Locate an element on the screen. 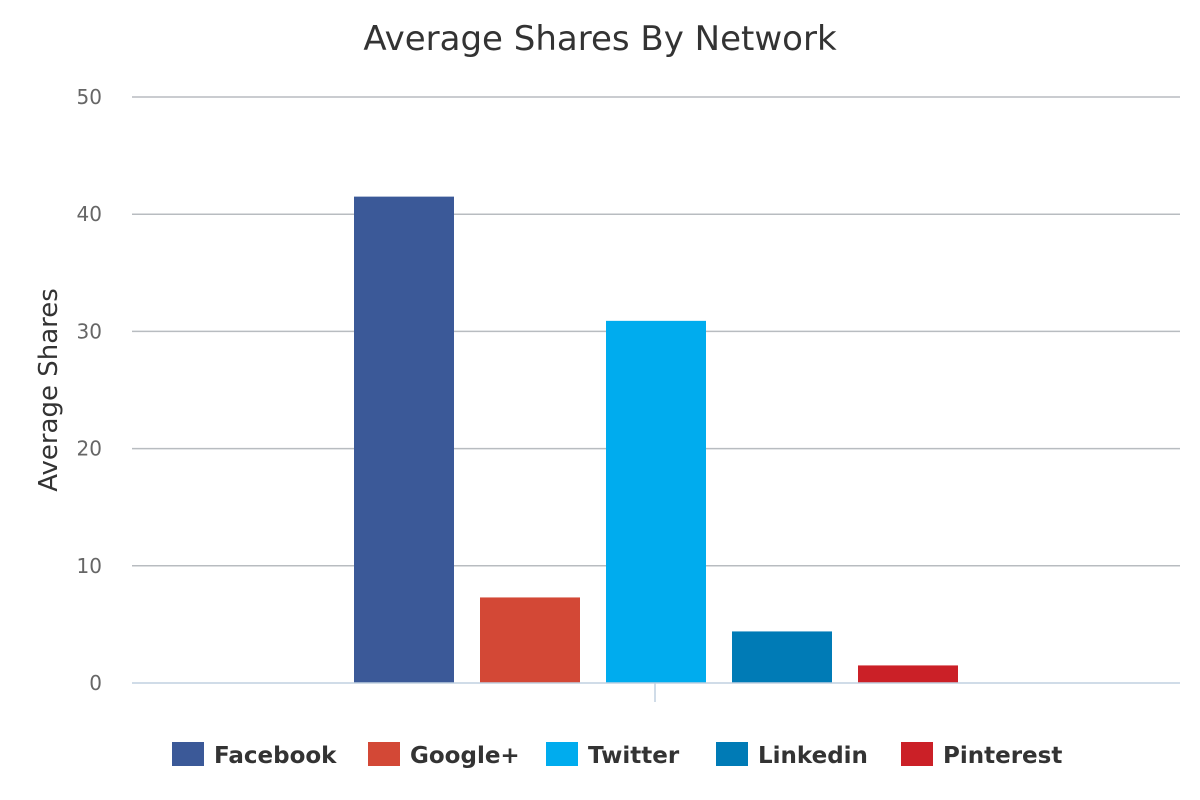  legend-label-linkedin: Linkedin is located at coordinates (813, 756).